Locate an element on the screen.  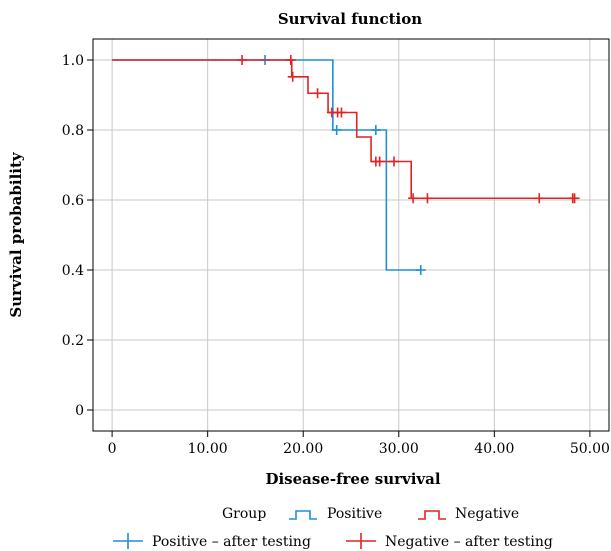
legend-positive-censor-label: Positive – after testing is located at coordinates (231, 542).